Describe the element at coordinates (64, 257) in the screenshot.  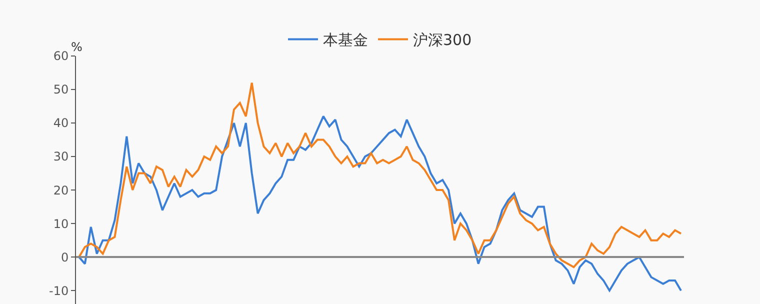
I see `y-tick-label: 0` at that location.